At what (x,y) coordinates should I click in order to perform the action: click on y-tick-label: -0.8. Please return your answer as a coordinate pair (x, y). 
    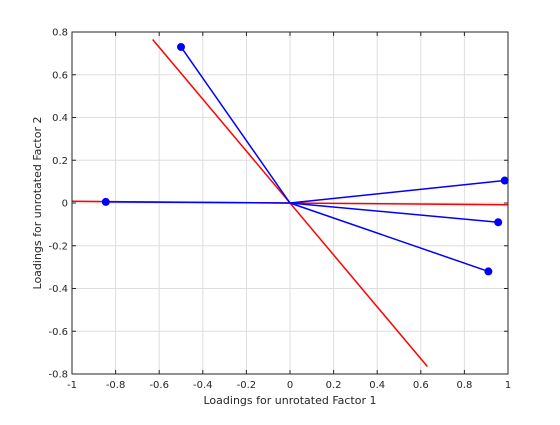
    Looking at the image, I should click on (58, 375).